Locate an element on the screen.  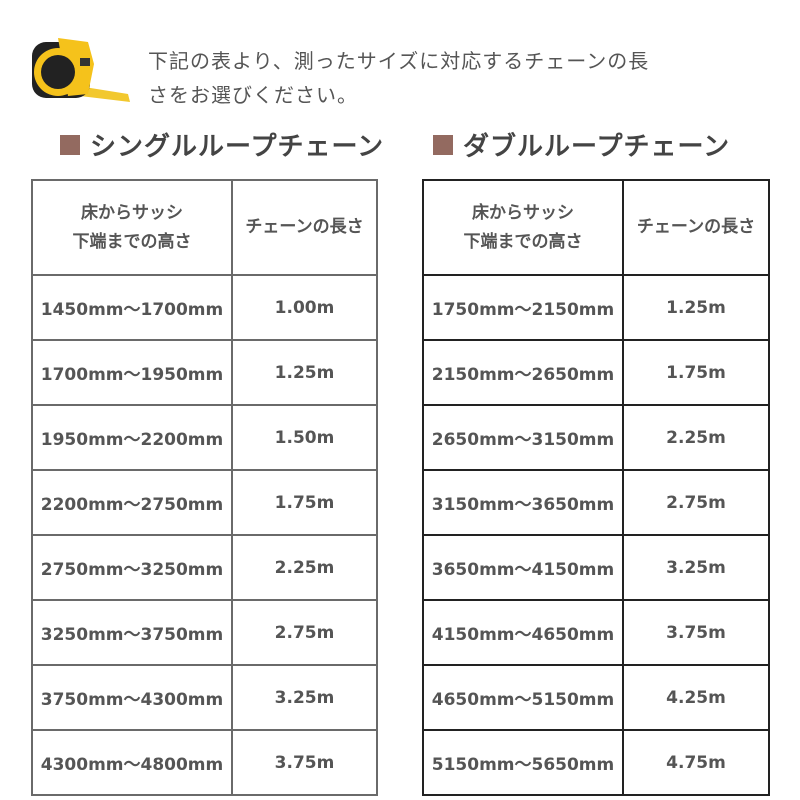
height-range: 2650mm〜3150mm is located at coordinates (523, 437).